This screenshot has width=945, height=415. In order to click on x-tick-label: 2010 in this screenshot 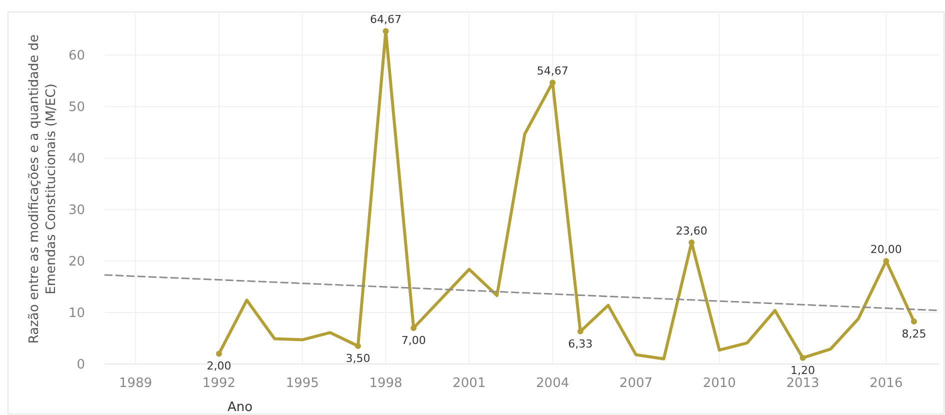, I will do `click(719, 383)`.